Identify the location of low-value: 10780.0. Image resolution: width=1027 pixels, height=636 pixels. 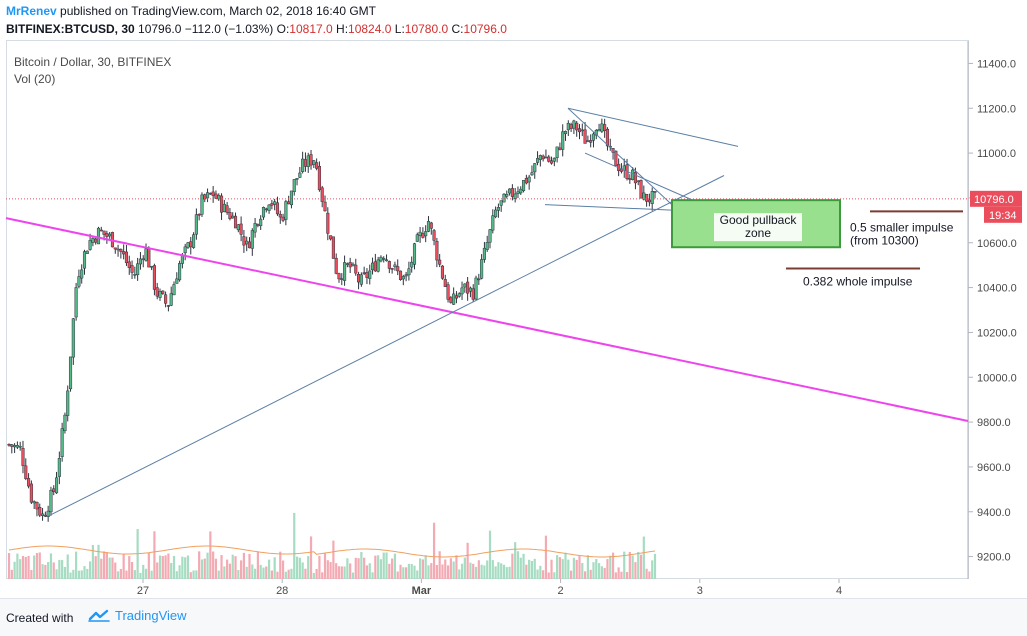
(426, 29).